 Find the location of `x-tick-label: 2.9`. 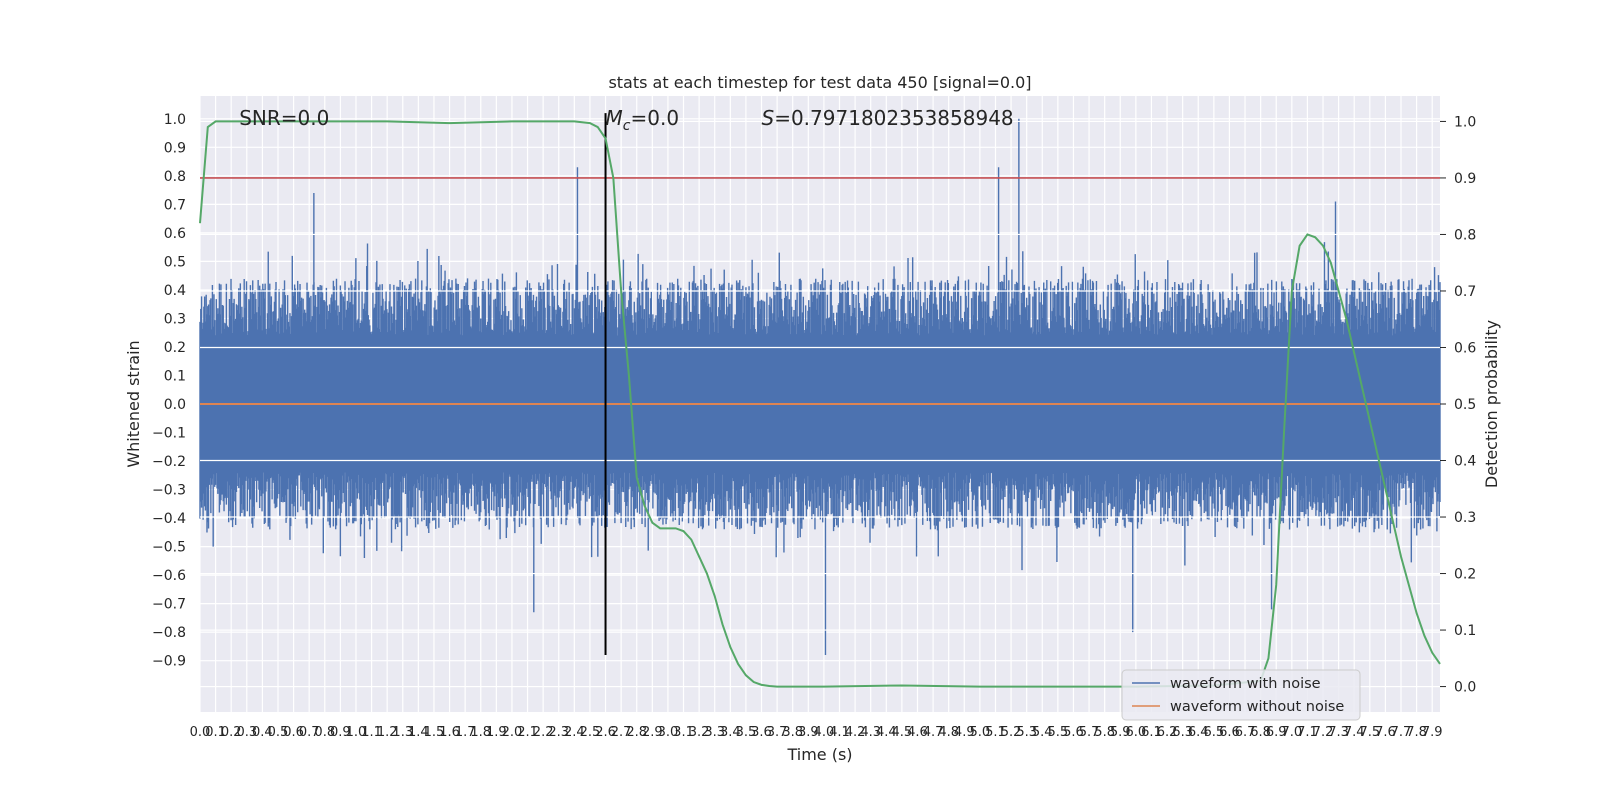

x-tick-label: 2.9 is located at coordinates (652, 732).